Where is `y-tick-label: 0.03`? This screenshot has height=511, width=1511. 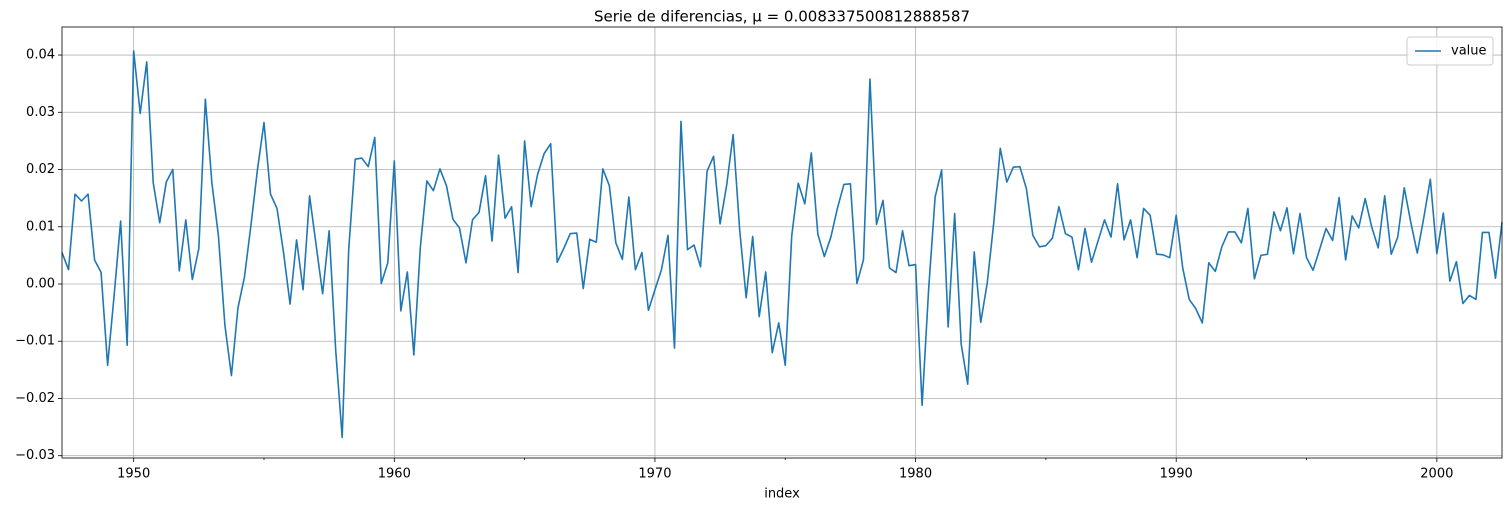
y-tick-label: 0.03 is located at coordinates (40, 112).